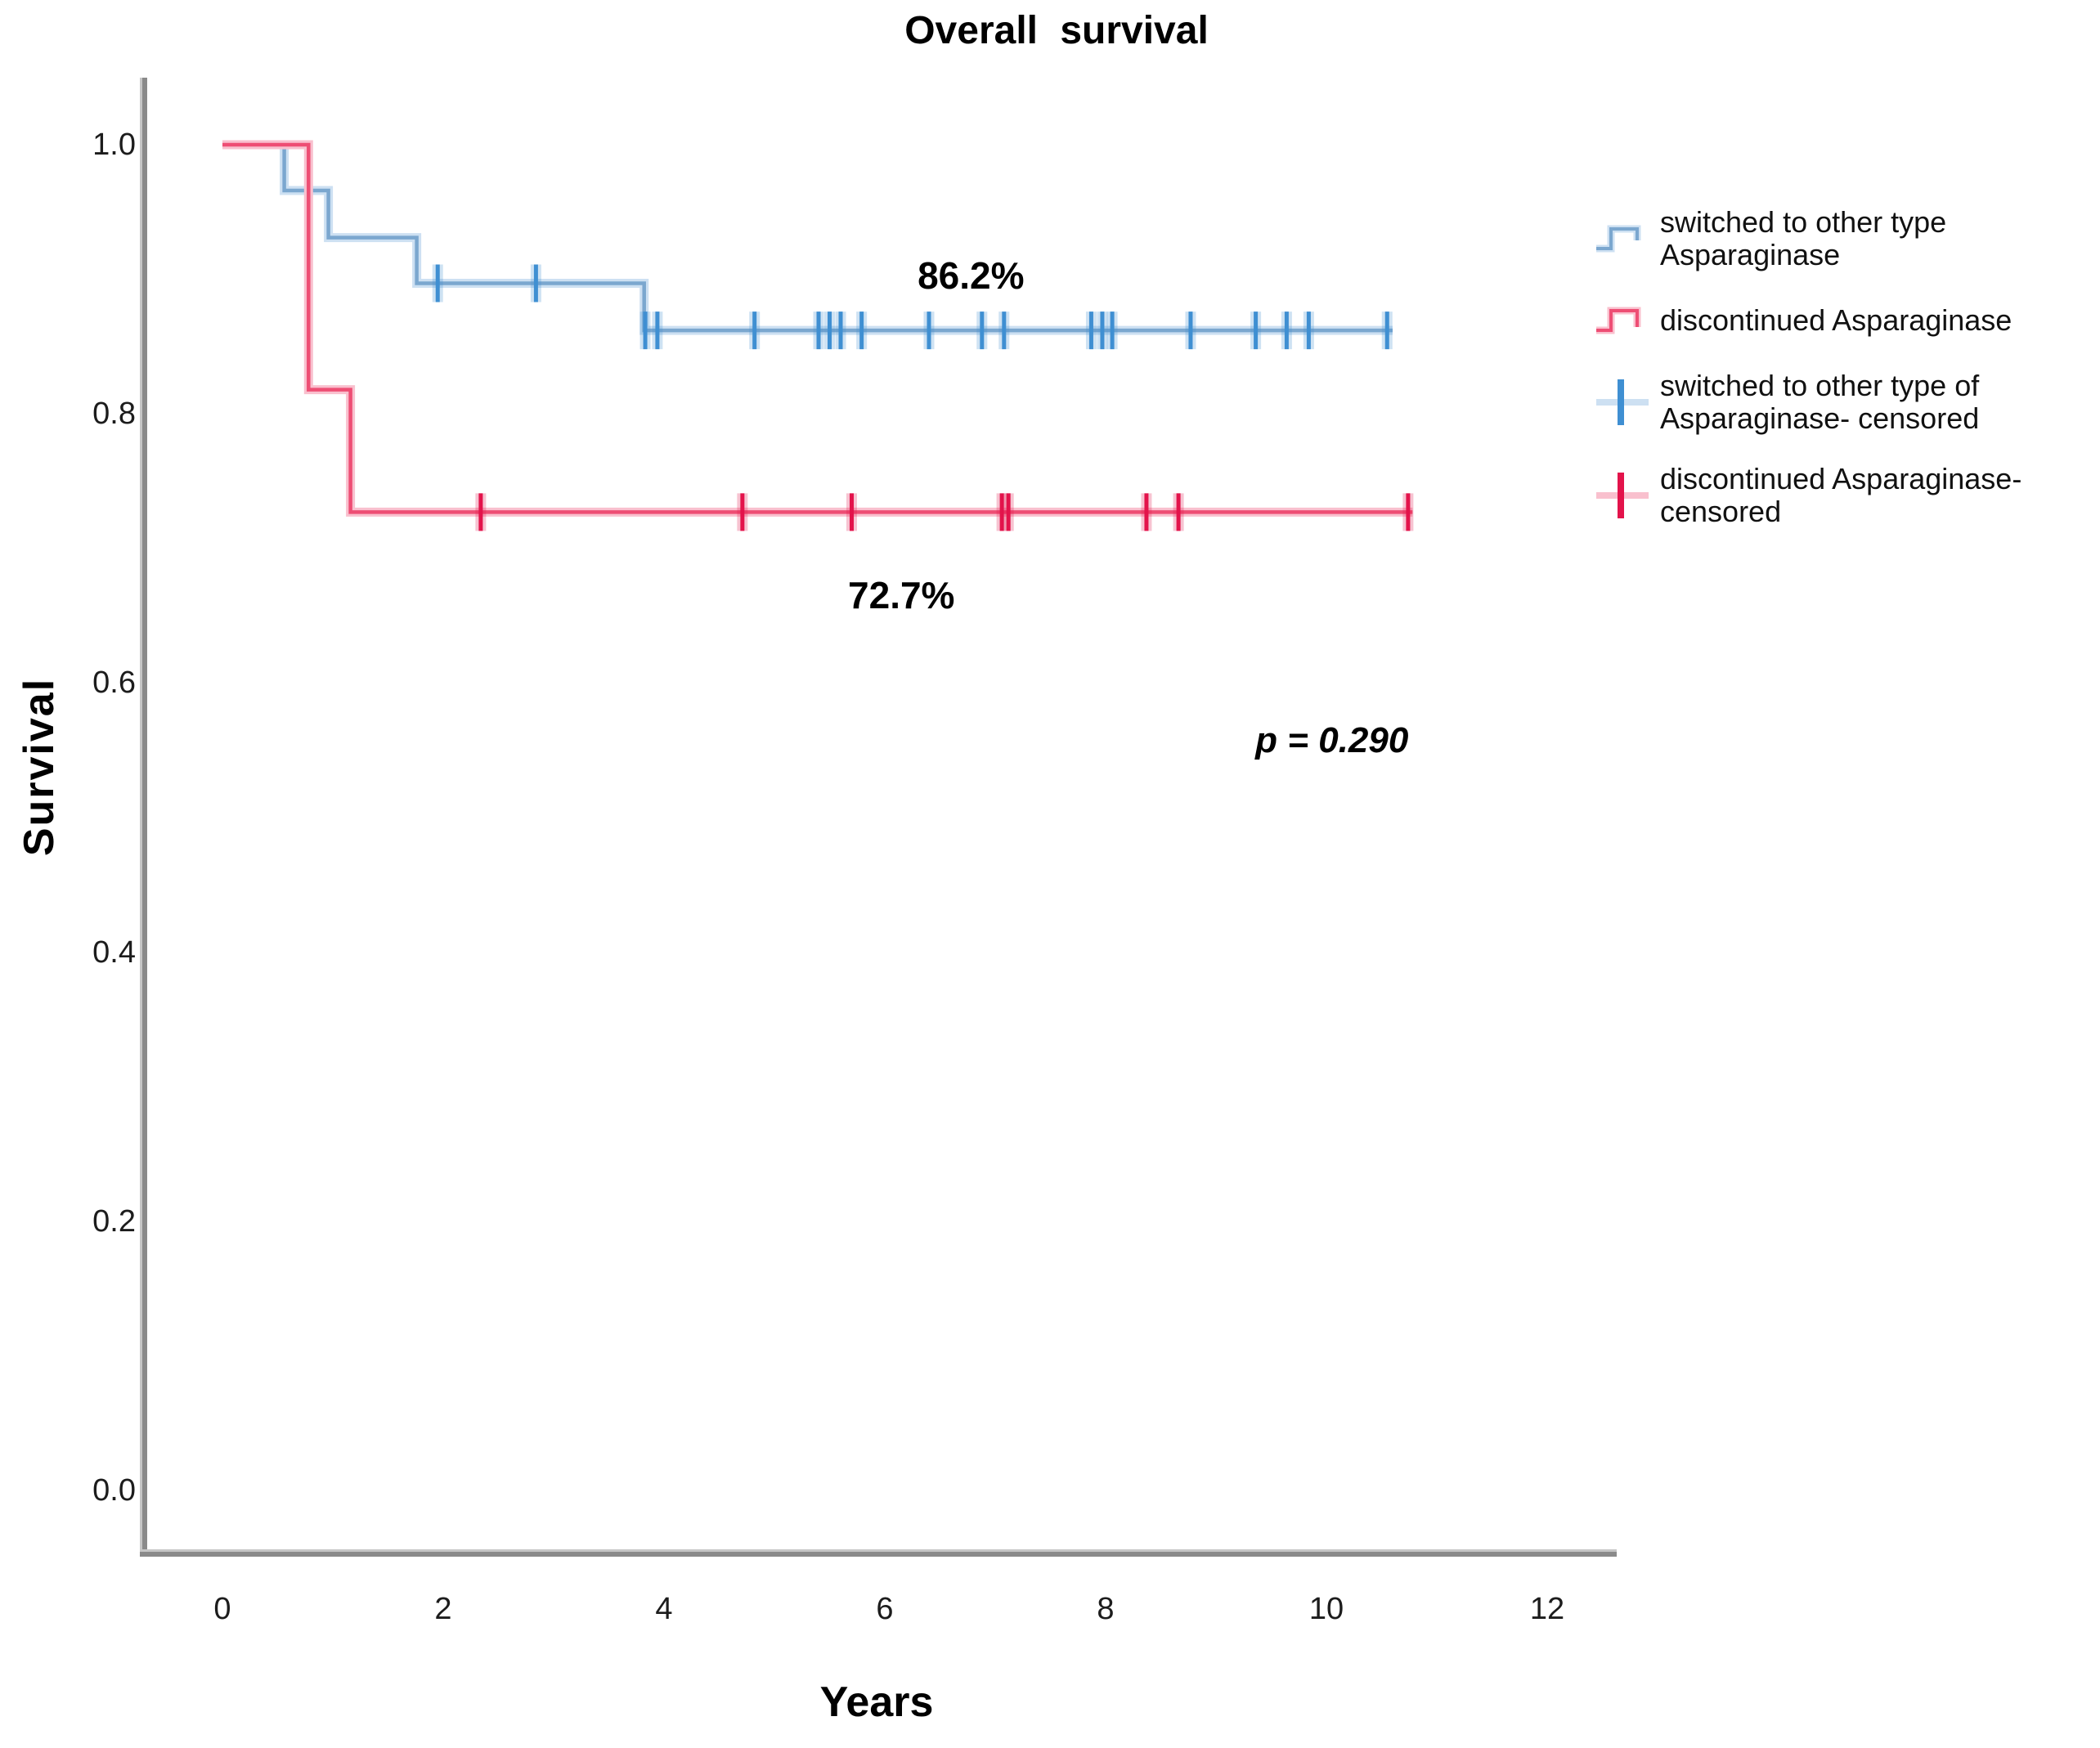 Image resolution: width=2100 pixels, height=1748 pixels. I want to click on y-tick-label: 1.0, so click(114, 145).